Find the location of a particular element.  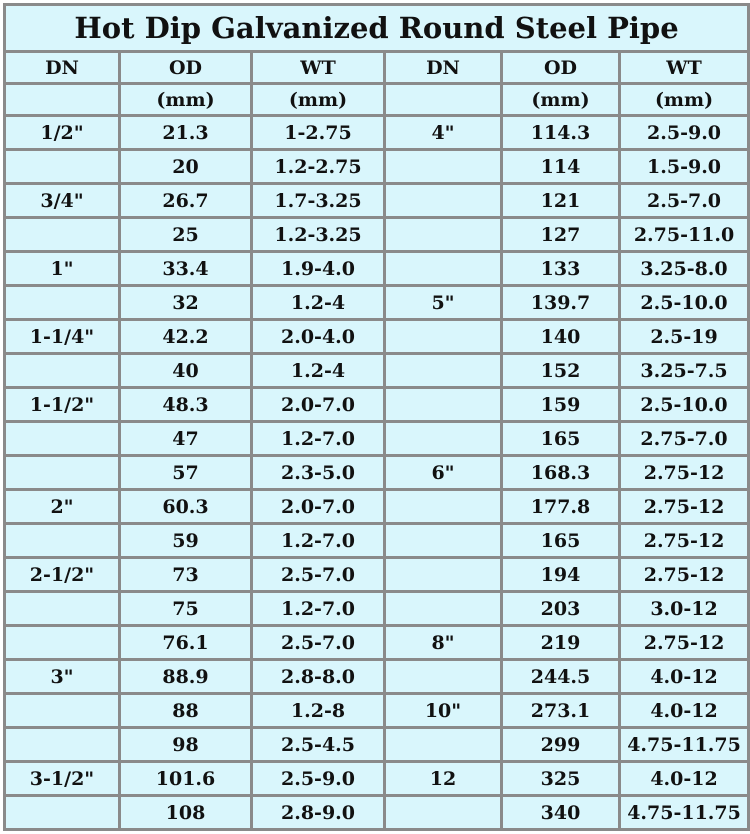

od-cell: 88.9 is located at coordinates (185, 676).